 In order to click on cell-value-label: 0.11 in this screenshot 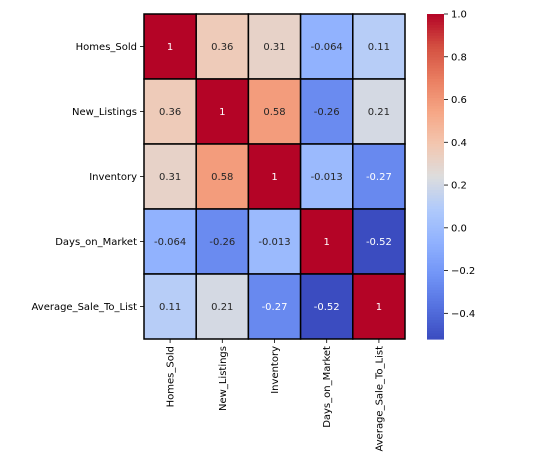, I will do `click(379, 47)`.